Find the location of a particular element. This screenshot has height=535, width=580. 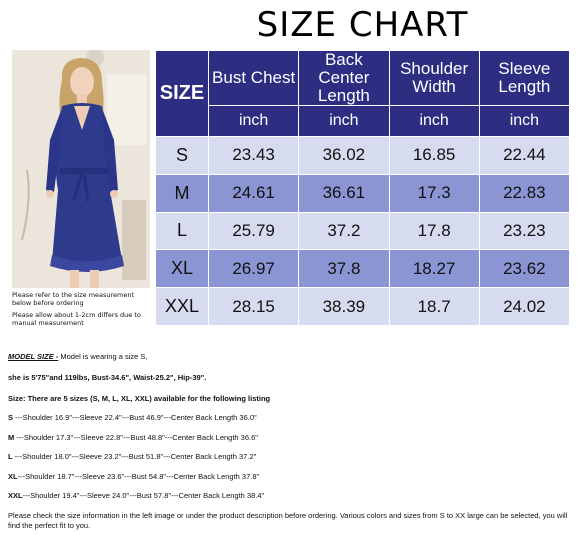

table-row: L 25.79 37.2 17.8 23.23 is located at coordinates (362, 231).